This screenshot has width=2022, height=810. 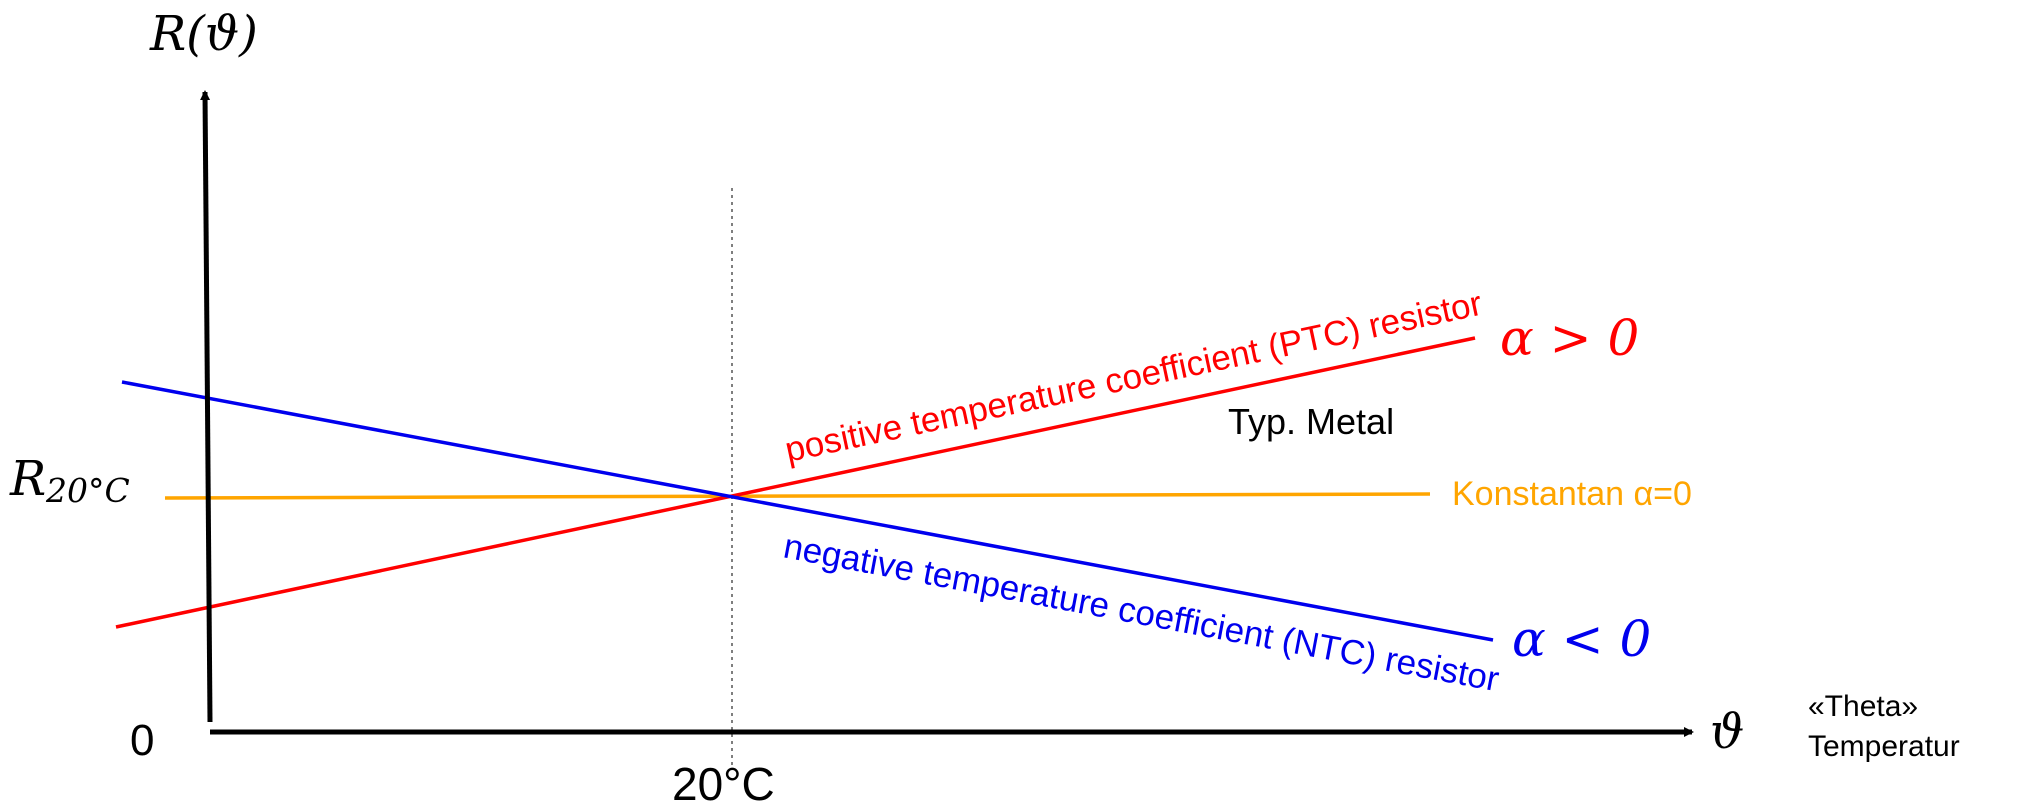 I want to click on y-axis, so click(x=206, y=406).